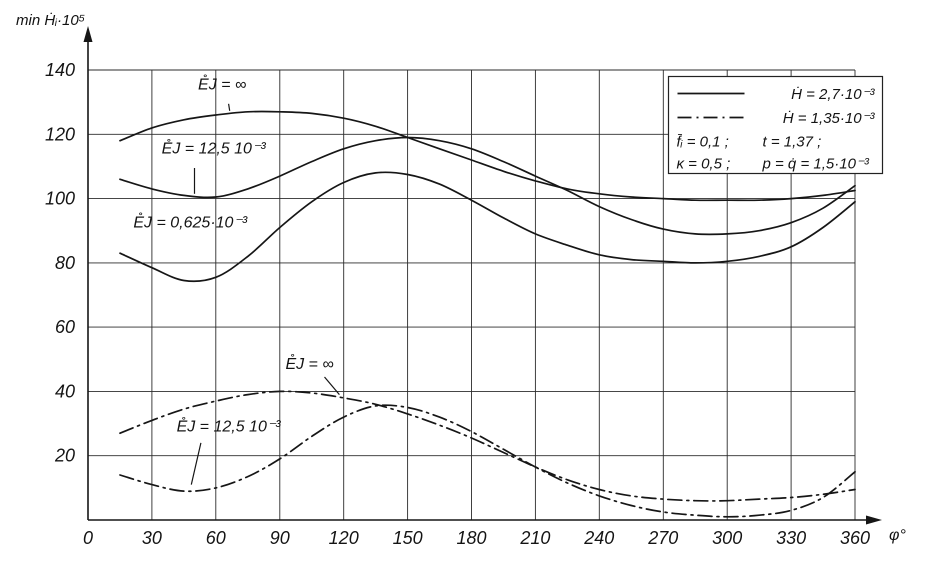 This screenshot has height=579, width=949. What do you see at coordinates (190, 221) in the screenshot?
I see `annotation-label: E̊J = 0,625·10⁻³` at bounding box center [190, 221].